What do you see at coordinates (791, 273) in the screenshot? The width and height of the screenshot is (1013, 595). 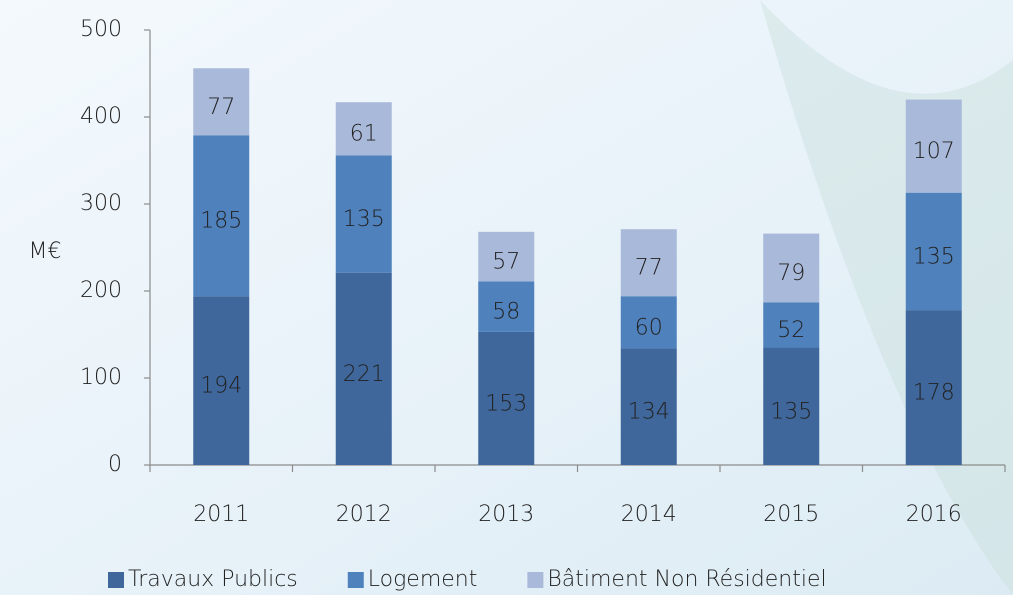 I see `data-label: 79` at bounding box center [791, 273].